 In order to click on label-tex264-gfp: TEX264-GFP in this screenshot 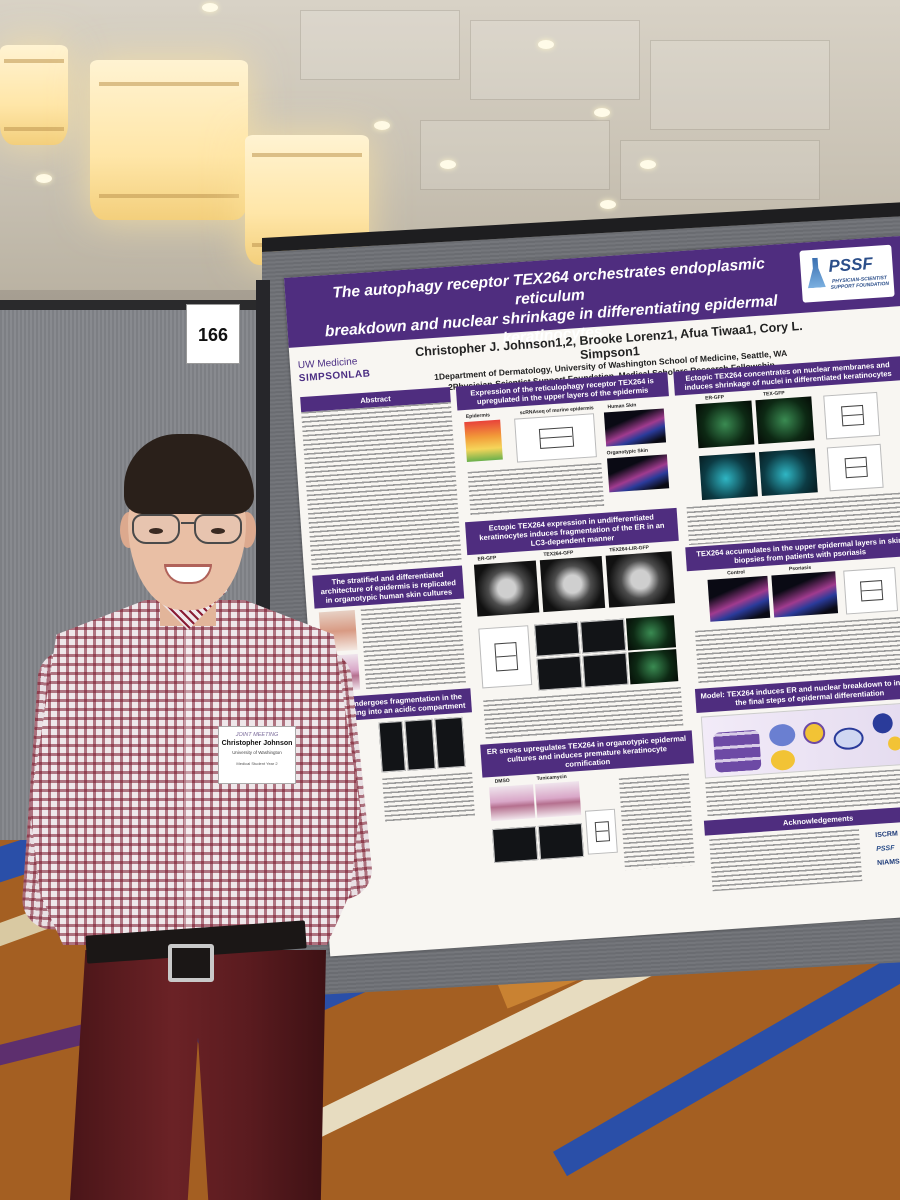, I will do `click(558, 553)`.